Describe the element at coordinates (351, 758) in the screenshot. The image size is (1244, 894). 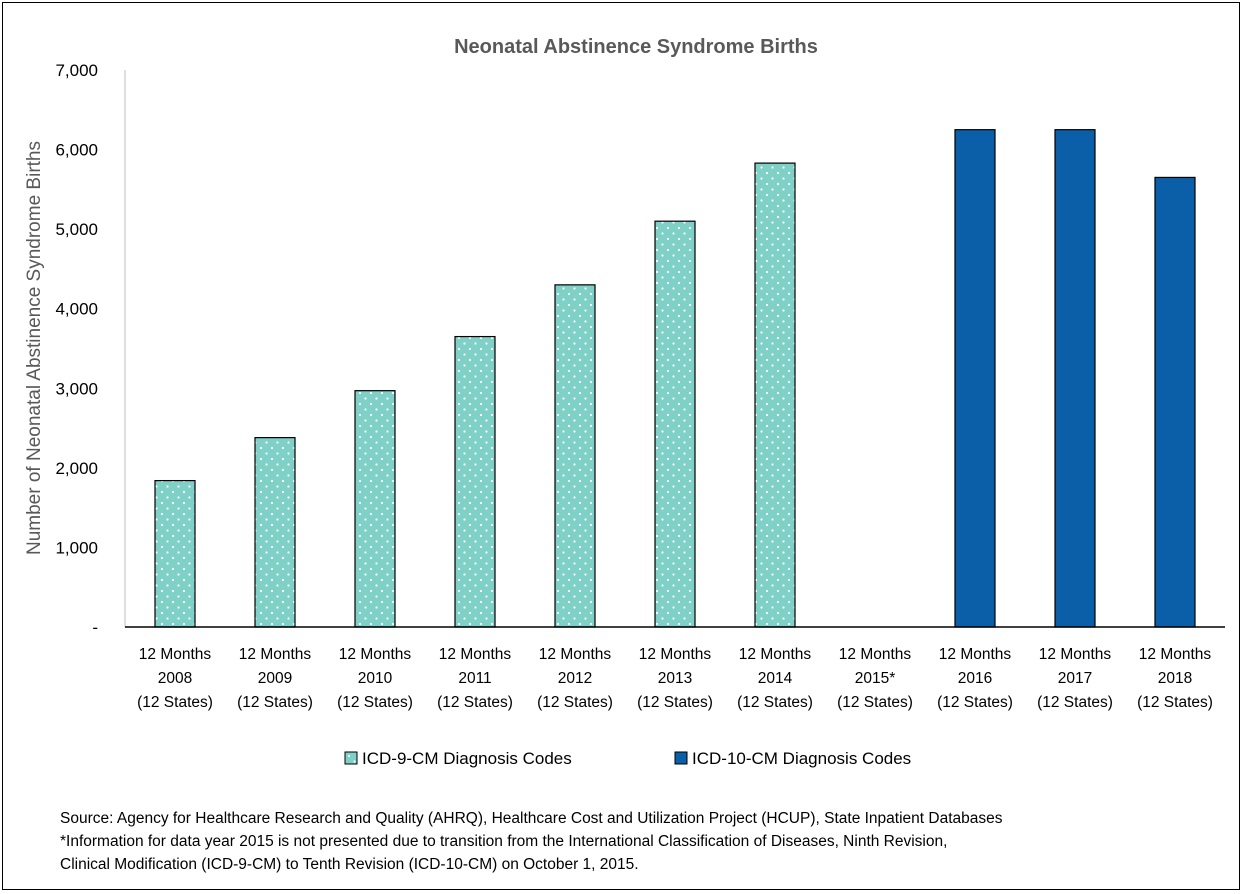
I see `legend-swatch-icd9` at that location.